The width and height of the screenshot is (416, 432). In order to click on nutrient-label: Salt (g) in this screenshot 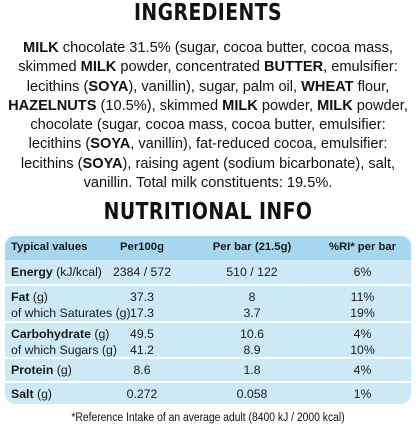, I will do `click(31, 394)`.